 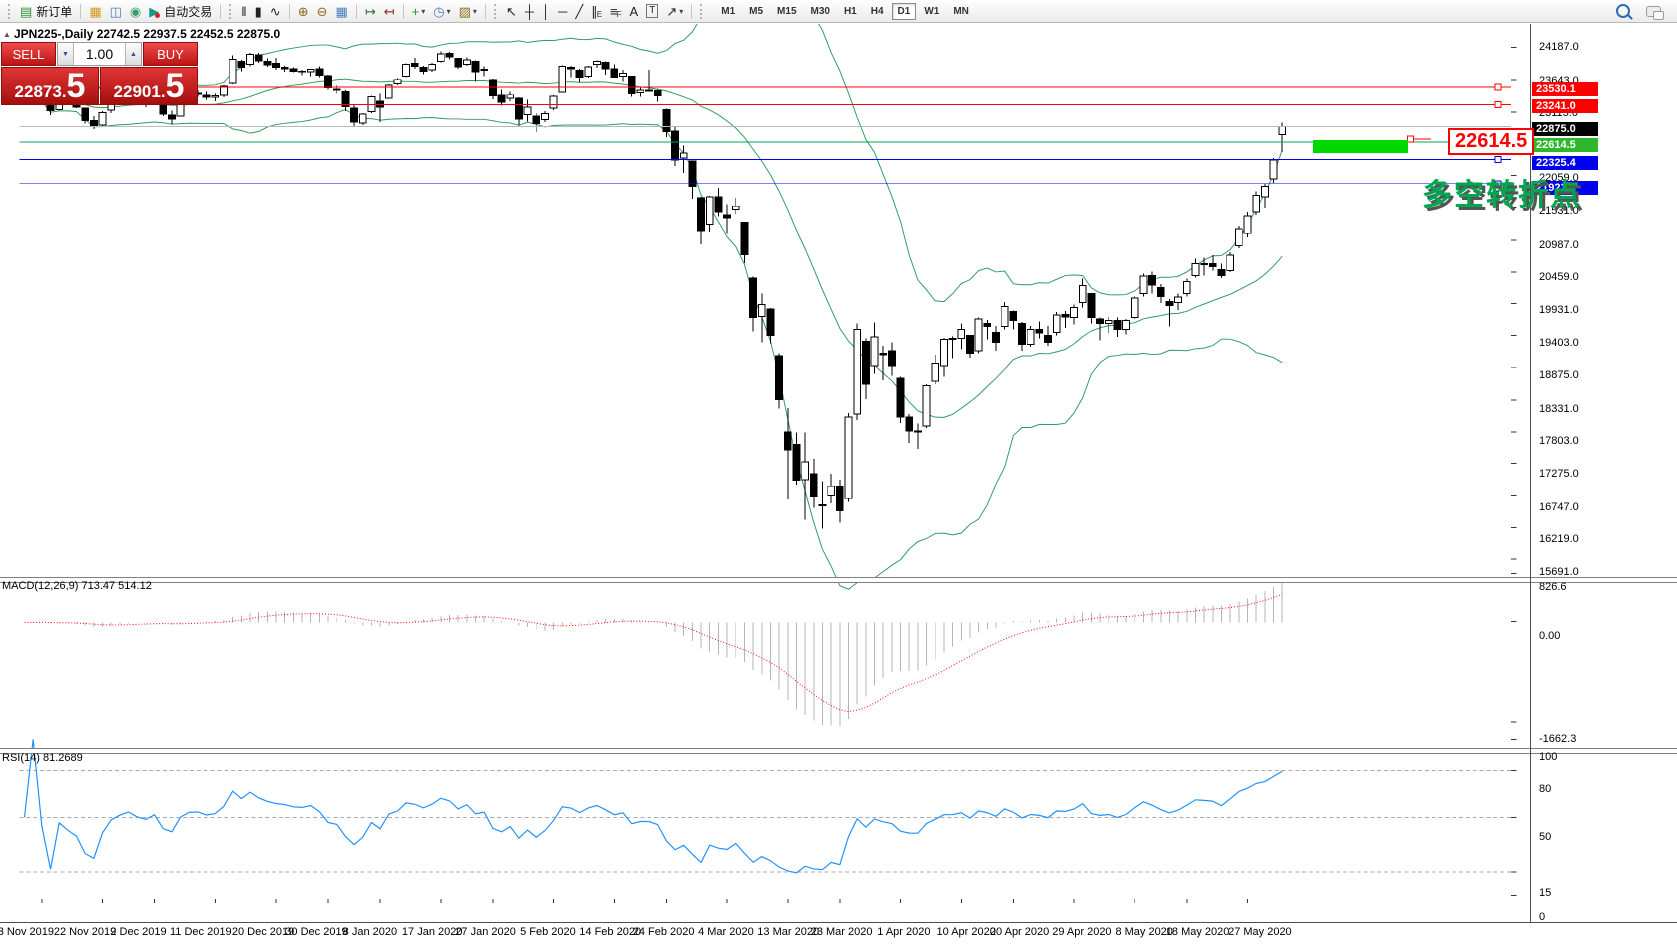 What do you see at coordinates (370, 11) in the screenshot?
I see `auto-scroll-button: ↦` at bounding box center [370, 11].